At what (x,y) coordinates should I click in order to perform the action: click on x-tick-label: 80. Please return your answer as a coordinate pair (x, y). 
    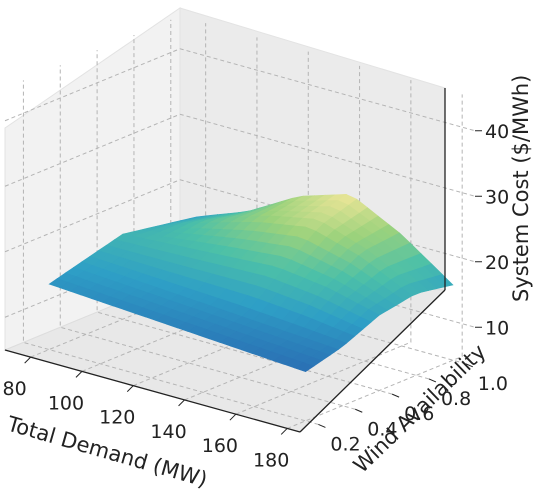
    Looking at the image, I should click on (15, 389).